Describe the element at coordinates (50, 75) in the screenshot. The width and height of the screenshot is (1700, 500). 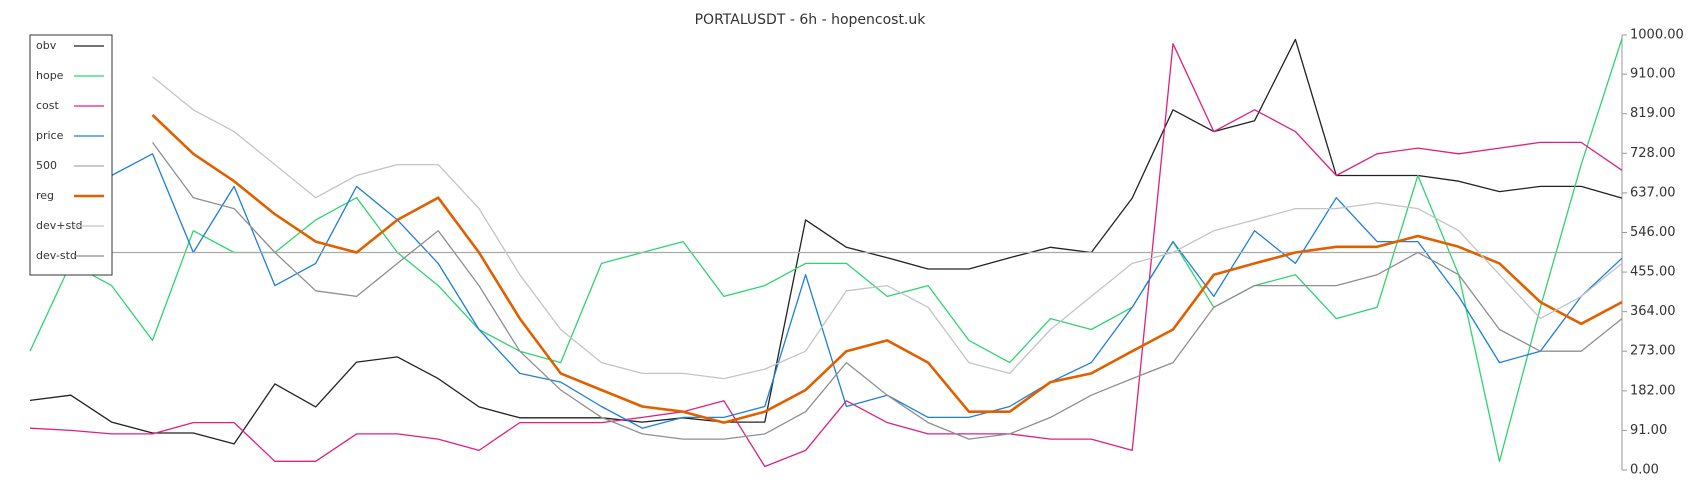
I see `legend-label: hope` at that location.